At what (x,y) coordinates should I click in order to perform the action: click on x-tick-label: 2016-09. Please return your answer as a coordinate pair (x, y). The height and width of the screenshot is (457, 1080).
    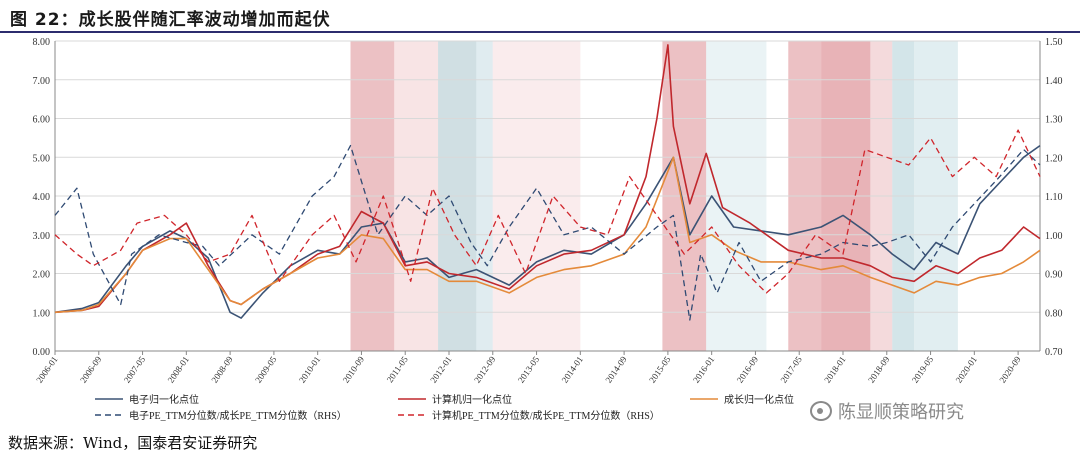
    Looking at the image, I should click on (748, 369).